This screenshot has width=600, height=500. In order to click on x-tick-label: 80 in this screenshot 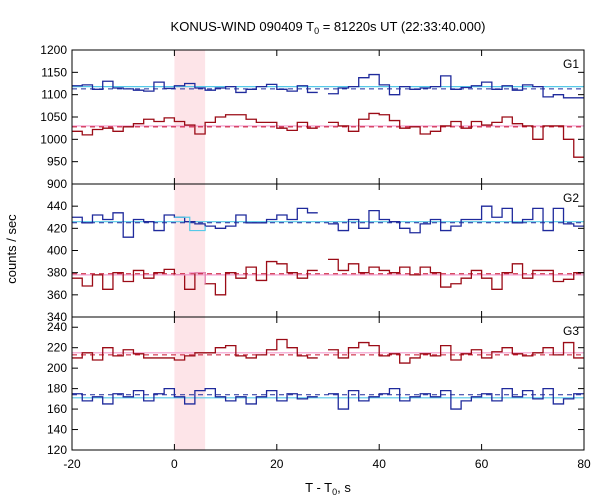, I will do `click(584, 464)`.